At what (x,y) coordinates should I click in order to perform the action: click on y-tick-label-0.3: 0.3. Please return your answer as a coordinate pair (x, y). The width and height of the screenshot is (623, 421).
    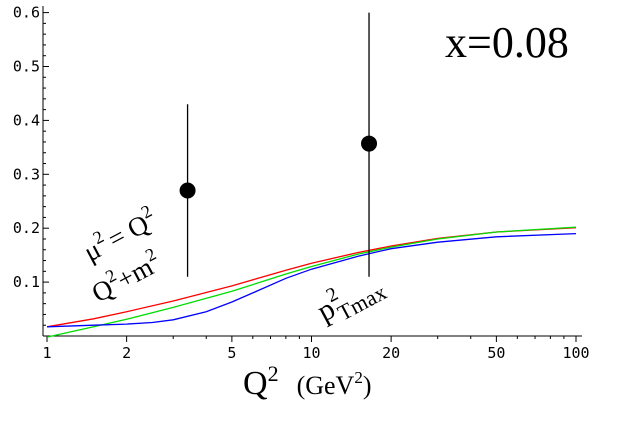
    Looking at the image, I should click on (26, 174).